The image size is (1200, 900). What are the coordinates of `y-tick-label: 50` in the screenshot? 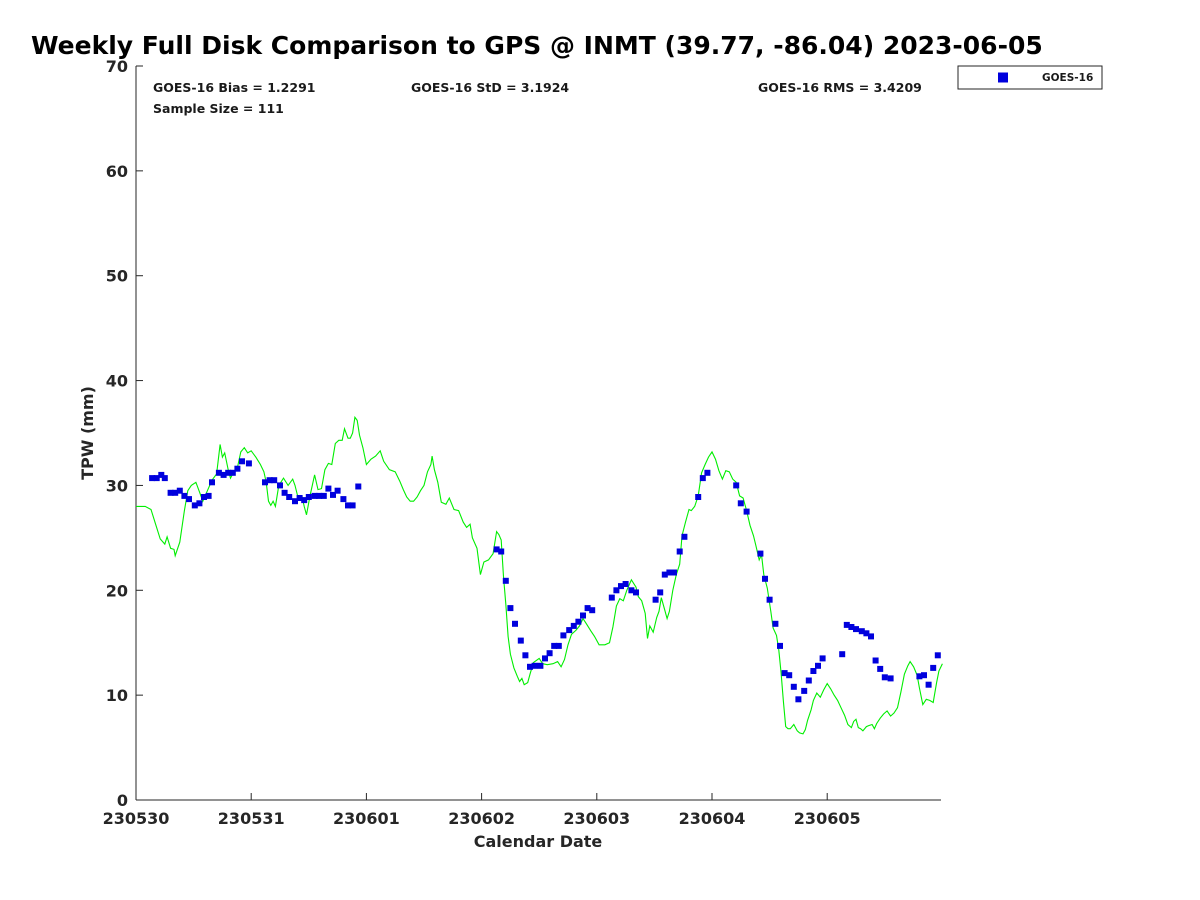 It's located at (117, 276).